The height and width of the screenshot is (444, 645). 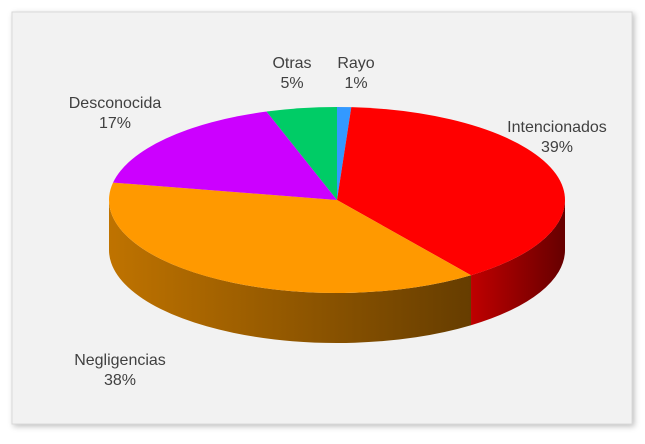 I want to click on slice-label: Intencionados, so click(x=557, y=127).